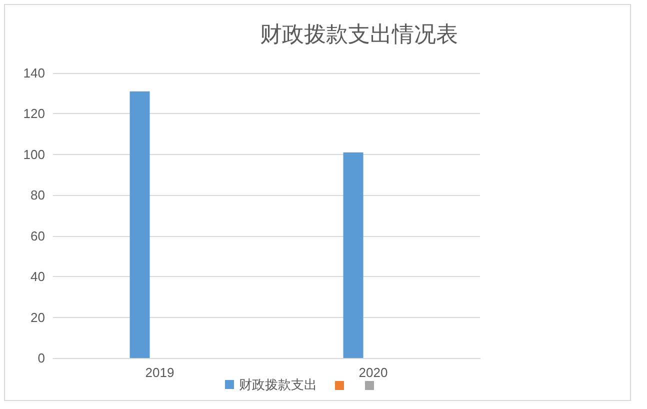 This screenshot has width=647, height=409. What do you see at coordinates (37, 317) in the screenshot?
I see `y-tick-label: 20` at bounding box center [37, 317].